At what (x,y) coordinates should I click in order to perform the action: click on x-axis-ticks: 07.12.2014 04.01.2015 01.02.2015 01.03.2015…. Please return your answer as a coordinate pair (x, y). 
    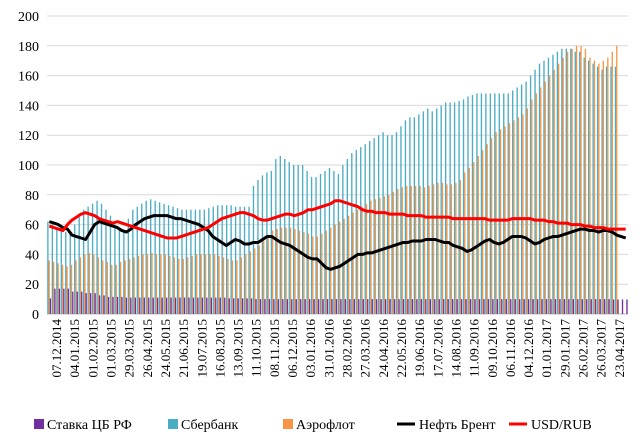
    Looking at the image, I should click on (338, 348).